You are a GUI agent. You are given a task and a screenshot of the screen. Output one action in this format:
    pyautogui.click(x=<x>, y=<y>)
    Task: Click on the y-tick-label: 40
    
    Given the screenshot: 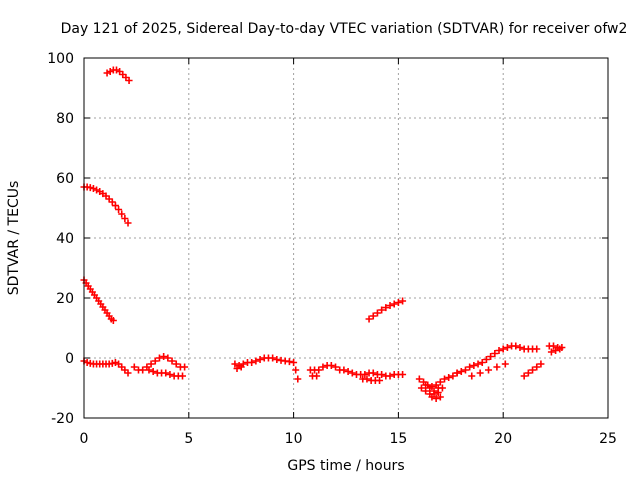 What is the action you would take?
    pyautogui.click(x=65, y=239)
    